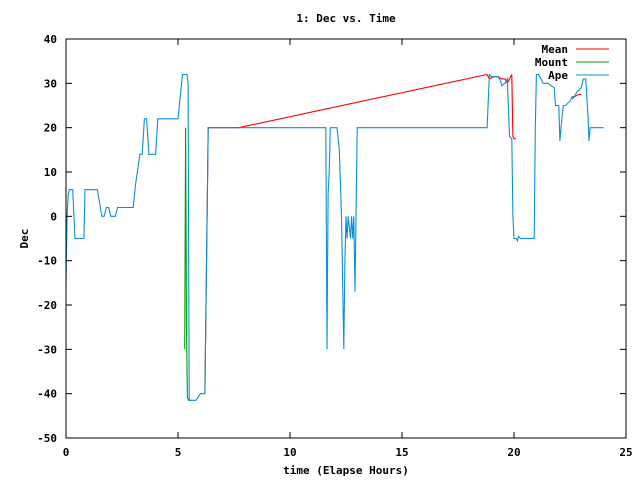 The width and height of the screenshot is (640, 480). I want to click on legend-label-mean: Mean, so click(555, 49).